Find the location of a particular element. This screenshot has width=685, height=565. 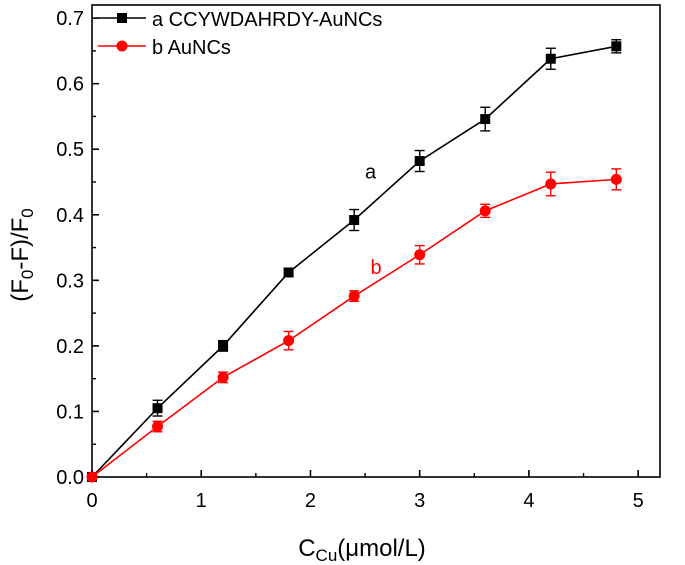

y-axis-label: (F0-F)/F0 is located at coordinates (22, 255).